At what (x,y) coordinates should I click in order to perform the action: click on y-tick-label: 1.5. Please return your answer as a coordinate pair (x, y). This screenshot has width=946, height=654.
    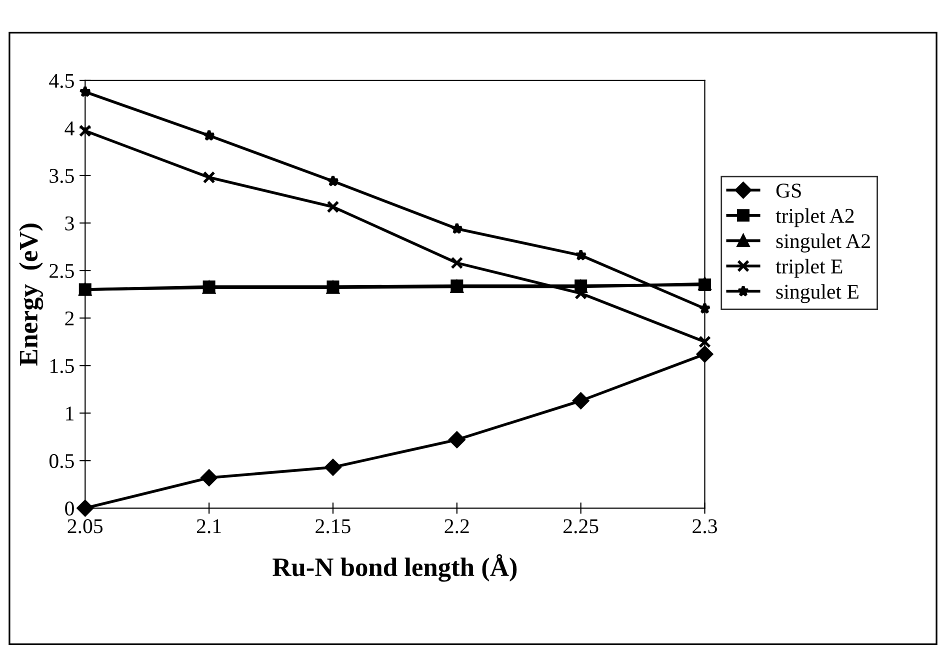
    Looking at the image, I should click on (62, 366).